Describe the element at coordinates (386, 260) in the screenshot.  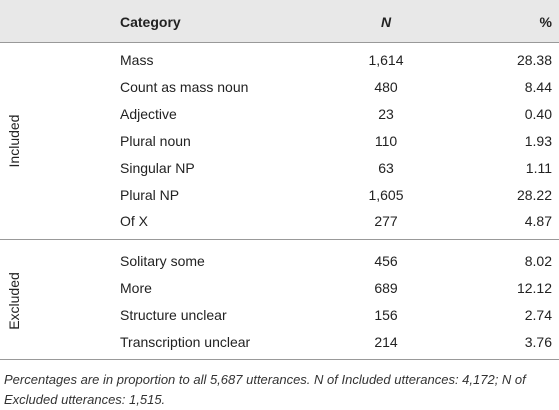
I see `n-cell: 456` at that location.